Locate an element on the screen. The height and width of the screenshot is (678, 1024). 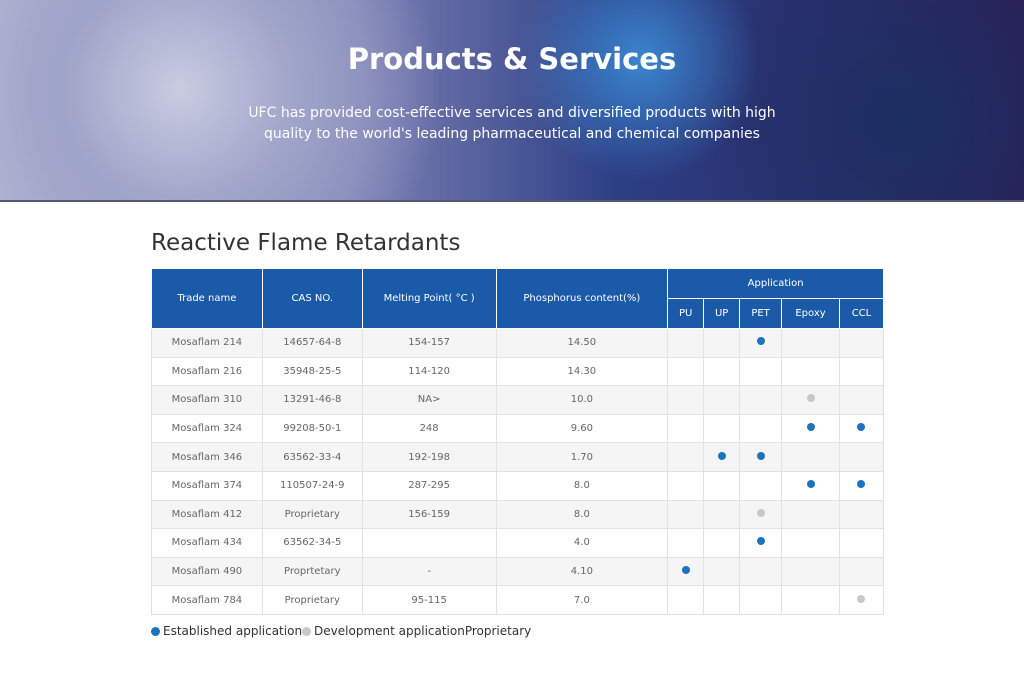
column-header: CCL is located at coordinates (861, 313).